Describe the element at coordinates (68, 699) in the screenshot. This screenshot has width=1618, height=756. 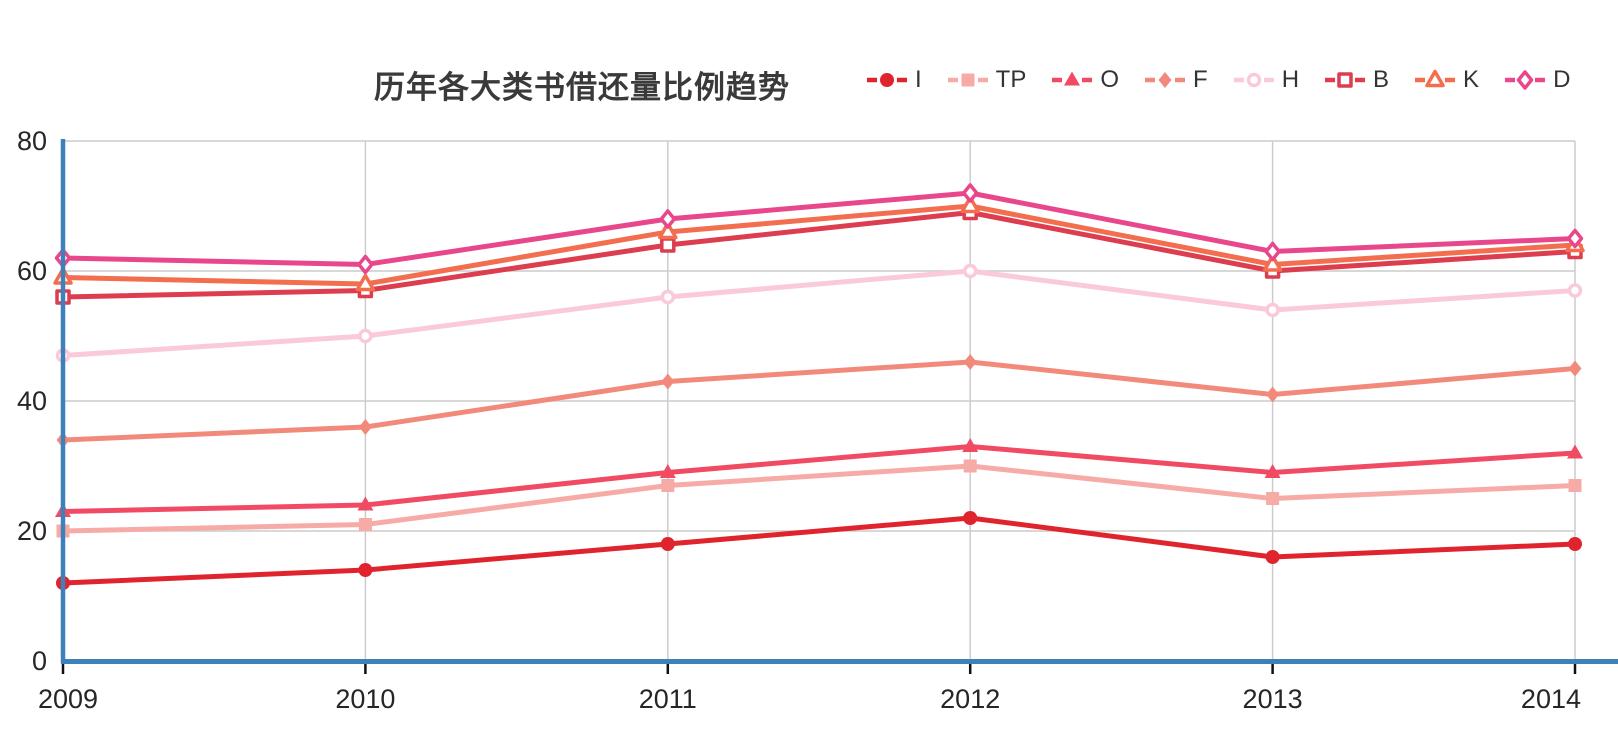
I see `x-axis-label: 2009` at that location.